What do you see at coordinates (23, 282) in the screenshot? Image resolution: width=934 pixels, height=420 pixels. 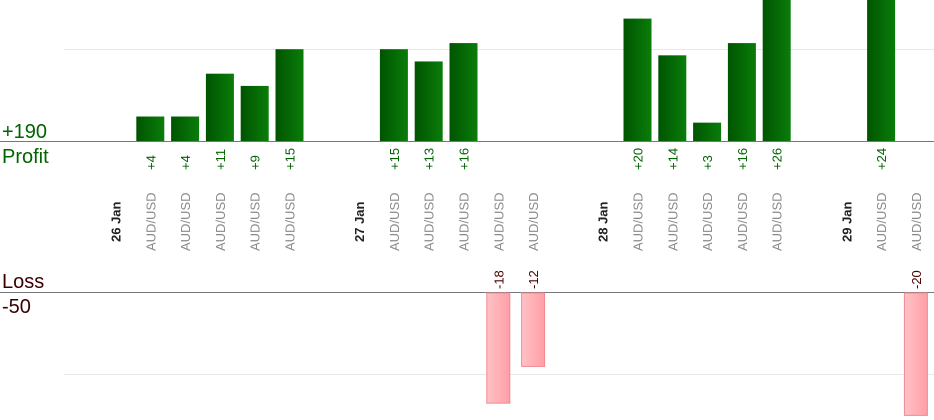 I see `loss-label: Loss` at bounding box center [23, 282].